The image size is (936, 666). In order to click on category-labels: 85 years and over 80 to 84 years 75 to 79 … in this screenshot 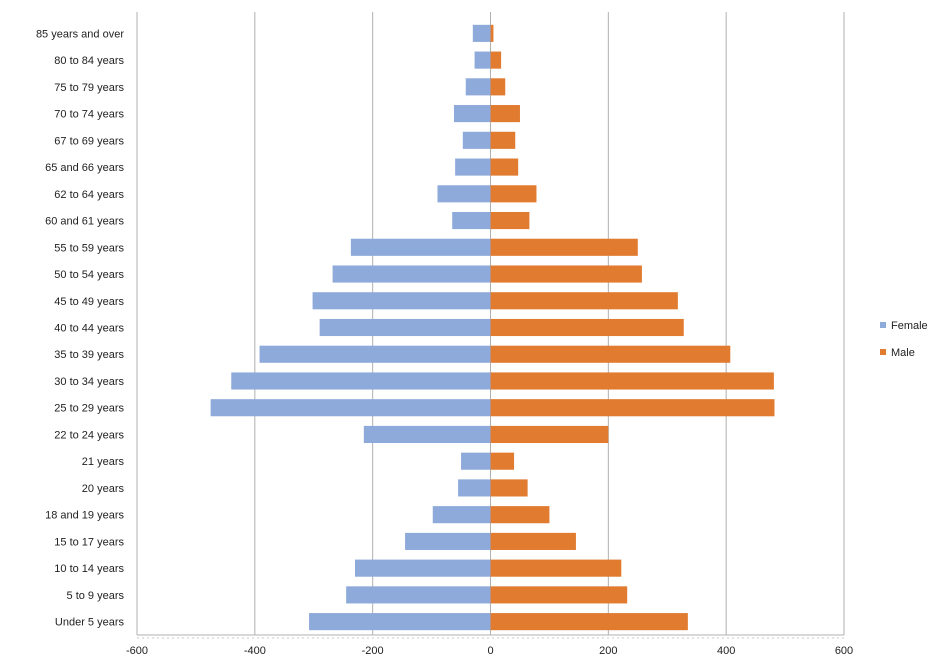, I will do `click(80, 328)`.